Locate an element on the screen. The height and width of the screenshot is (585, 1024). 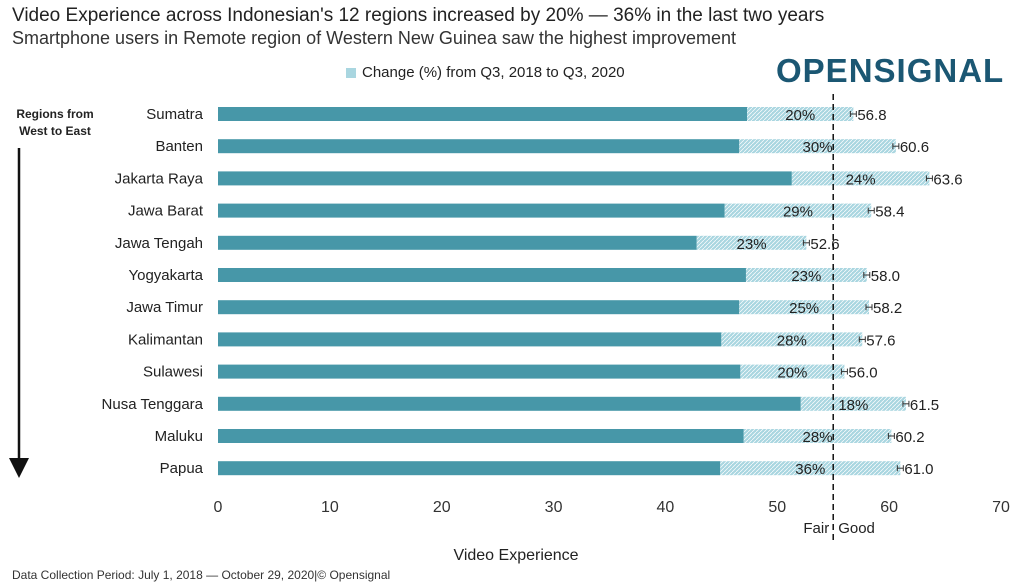
fair-label: Fair is located at coordinates (816, 528).